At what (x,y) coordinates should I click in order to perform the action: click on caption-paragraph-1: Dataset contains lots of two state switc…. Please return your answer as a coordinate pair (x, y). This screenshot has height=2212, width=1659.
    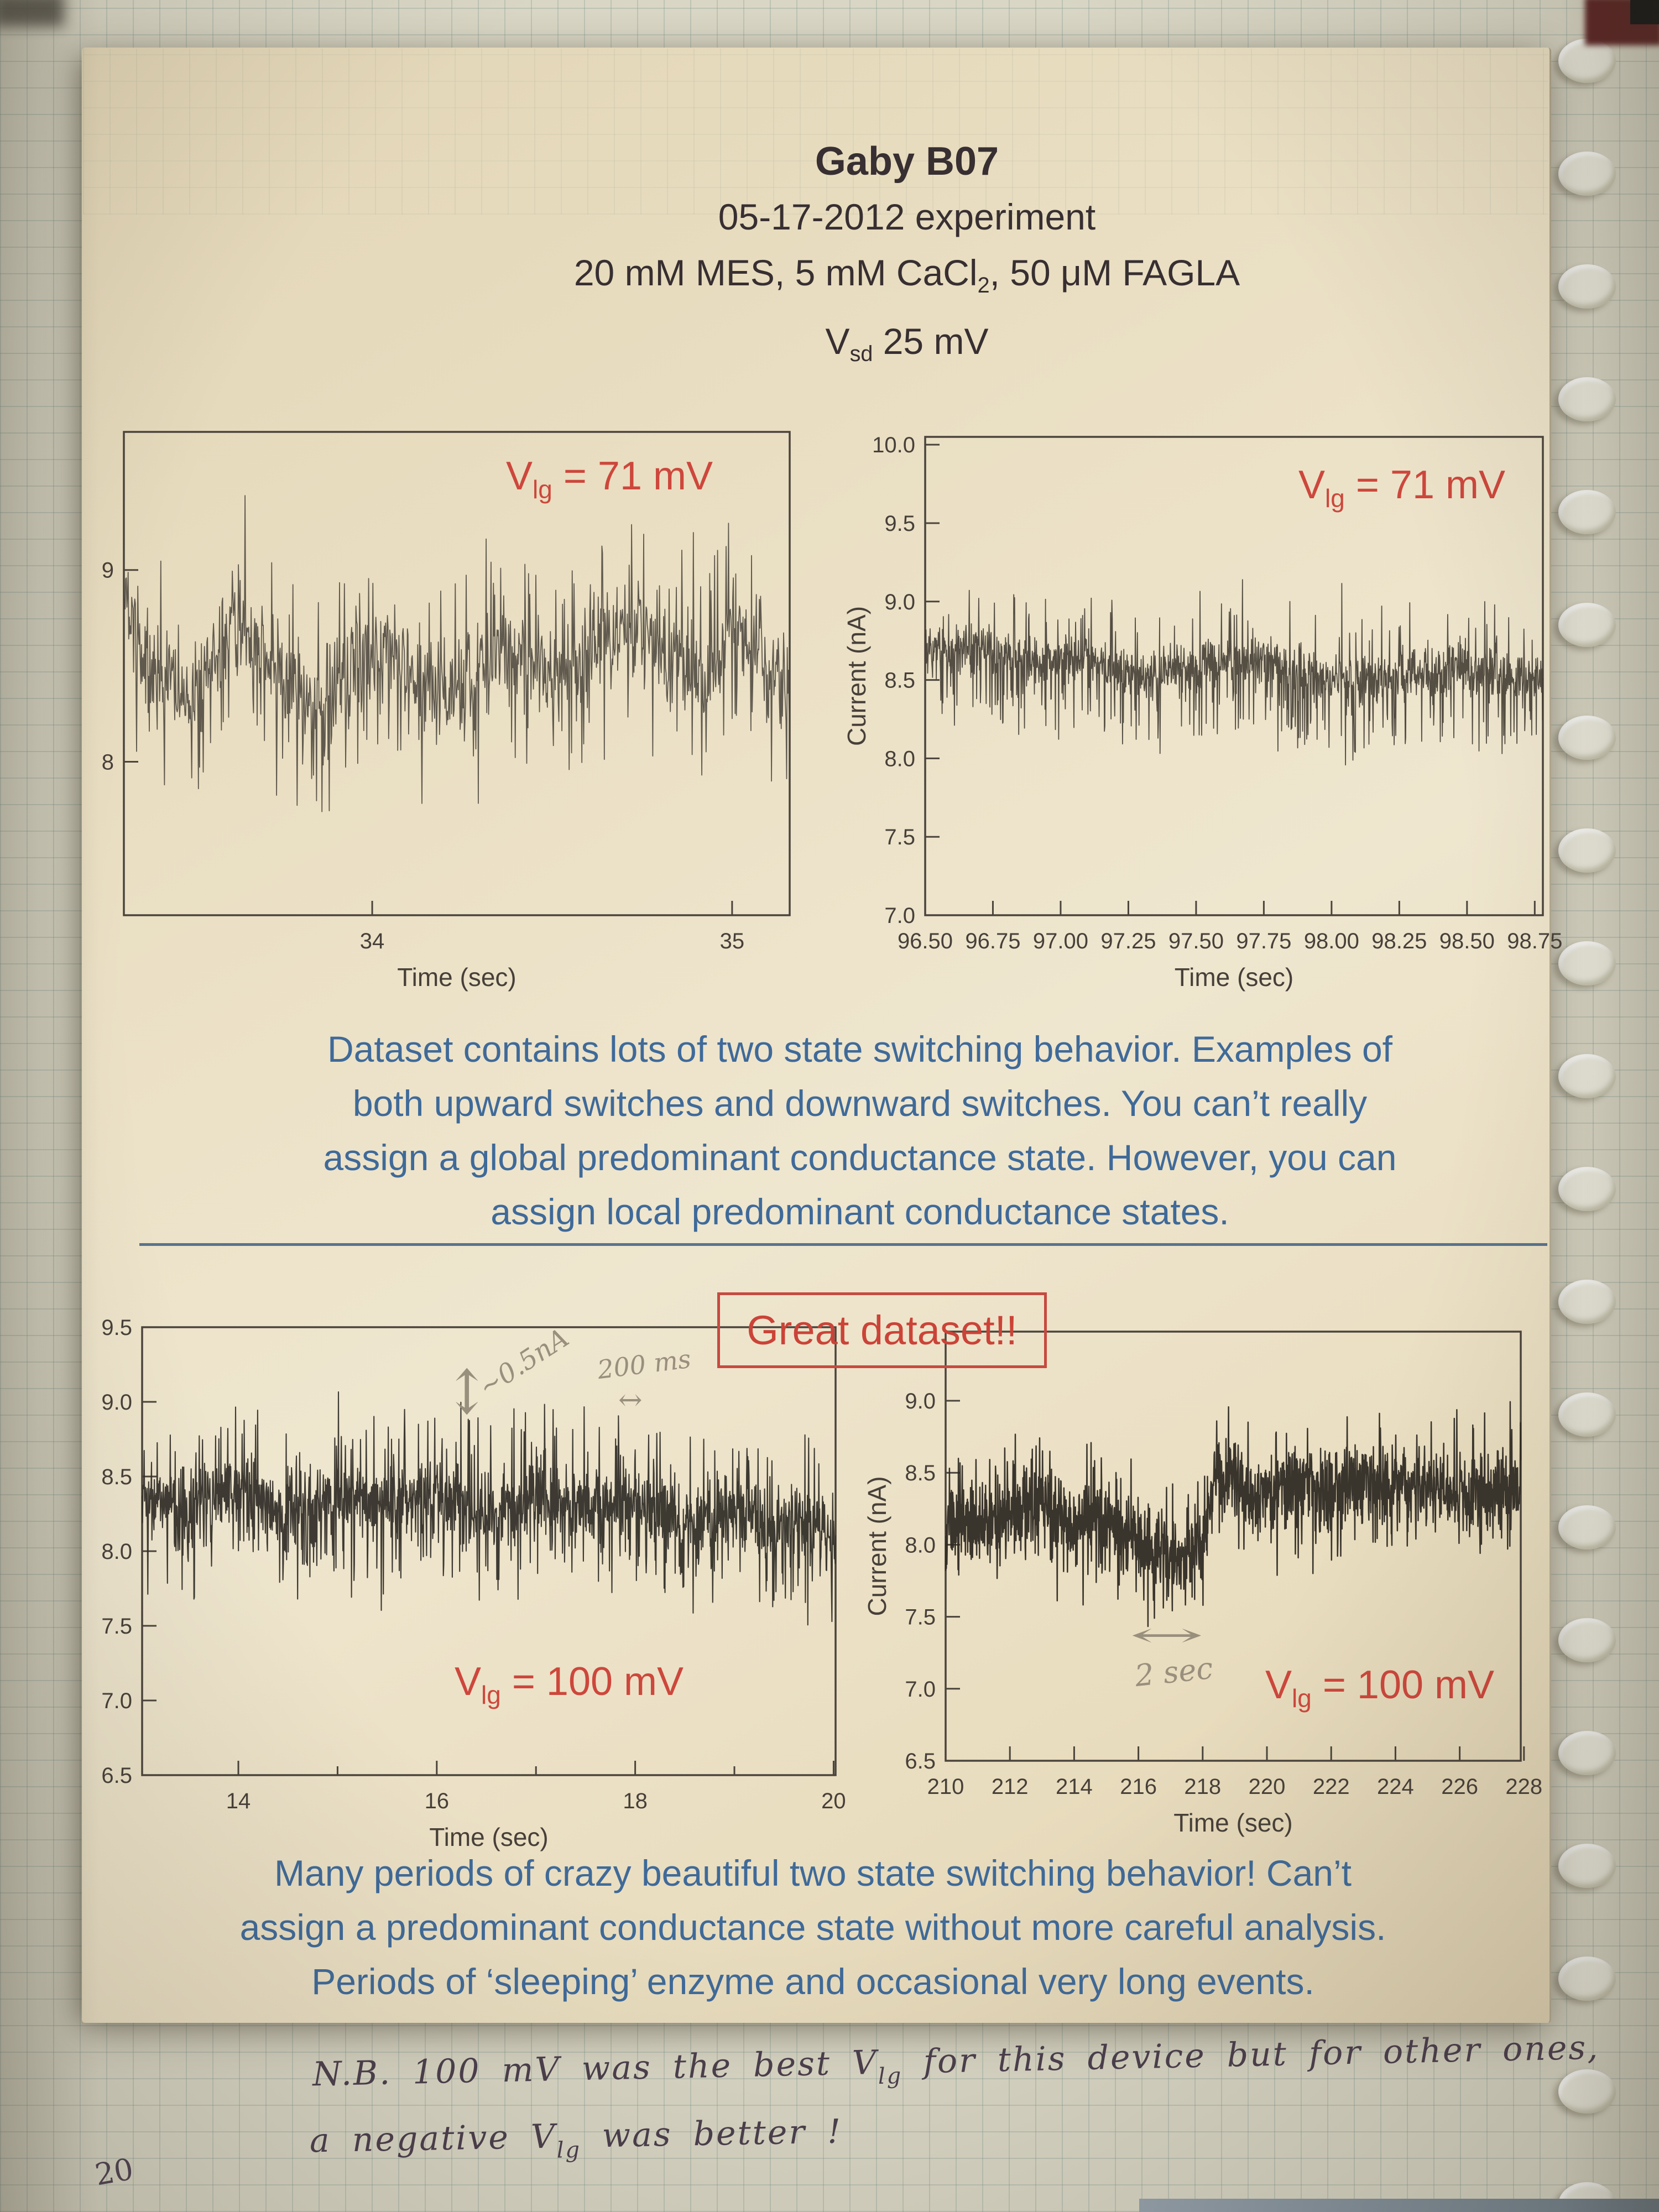
    Looking at the image, I should click on (860, 1131).